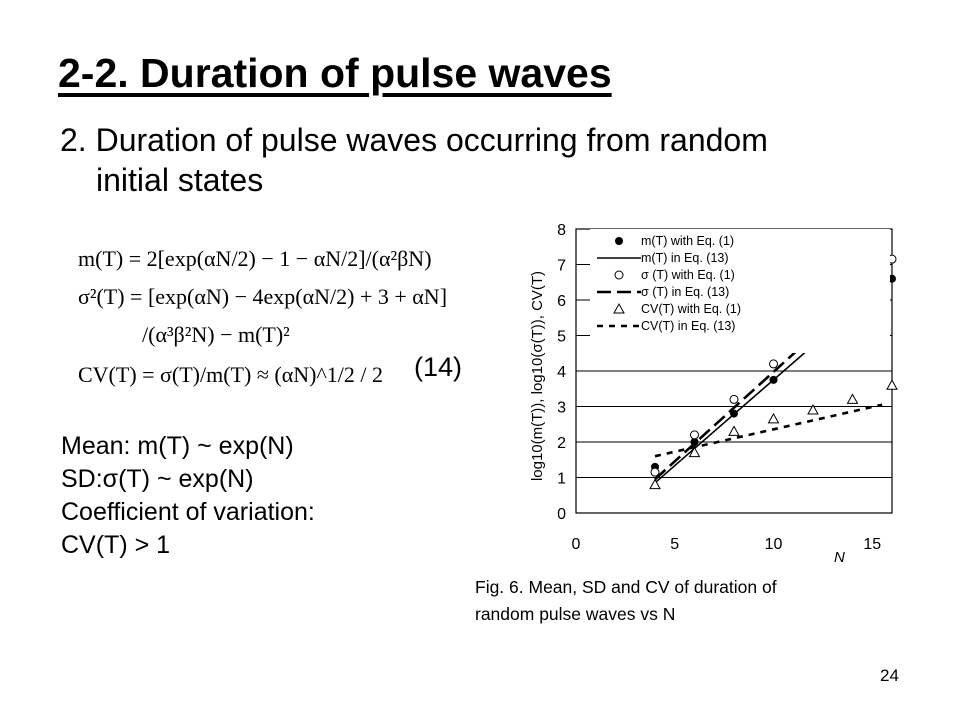 The image size is (960, 720). Describe the element at coordinates (688, 326) in the screenshot. I see `legend-label: CV(T) in Eq. (13)` at that location.